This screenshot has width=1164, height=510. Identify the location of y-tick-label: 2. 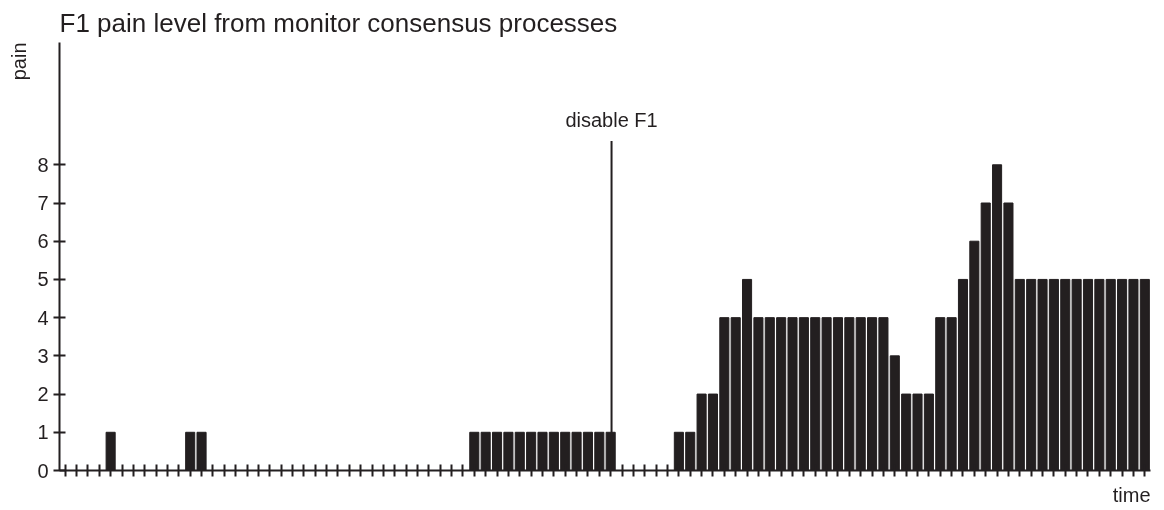
(43, 394).